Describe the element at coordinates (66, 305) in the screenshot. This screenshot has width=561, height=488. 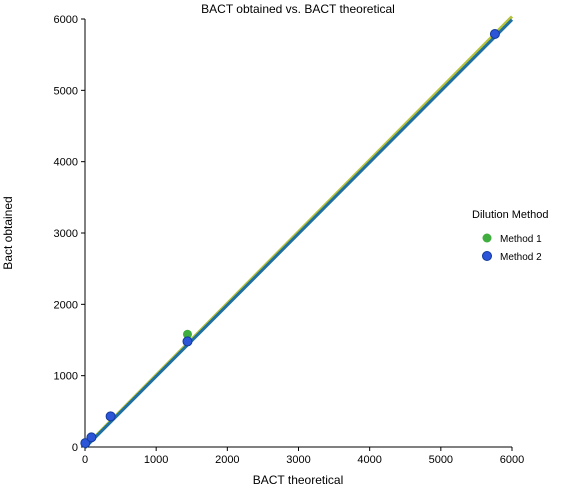
I see `y-tick-label: 2000` at that location.